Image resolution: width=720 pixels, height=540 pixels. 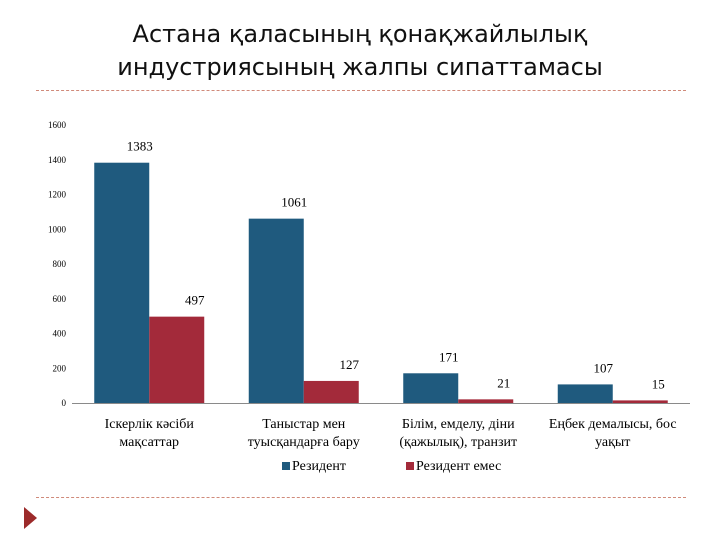 What do you see at coordinates (458, 442) in the screenshot?
I see `x-category-label: (қажылық), транзит` at bounding box center [458, 442].